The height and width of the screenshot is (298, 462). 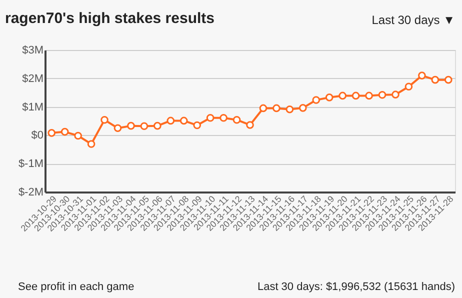 What do you see at coordinates (31, 164) in the screenshot?
I see `y-tick-label: $-1M` at bounding box center [31, 164].